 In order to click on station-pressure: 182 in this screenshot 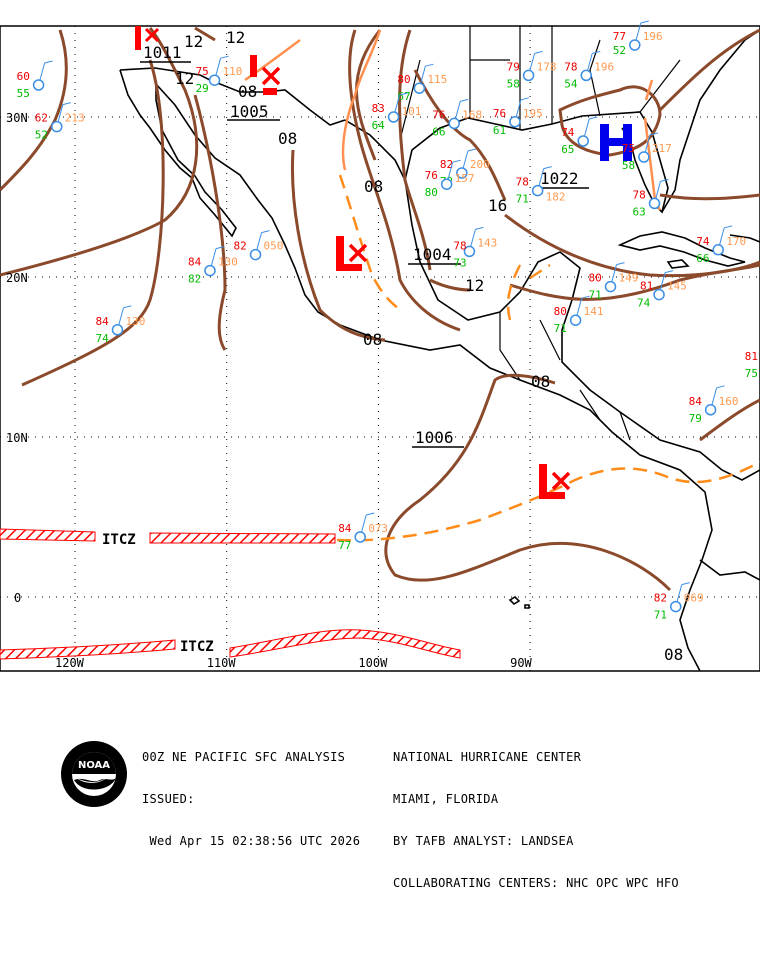, I will do `click(556, 197)`.